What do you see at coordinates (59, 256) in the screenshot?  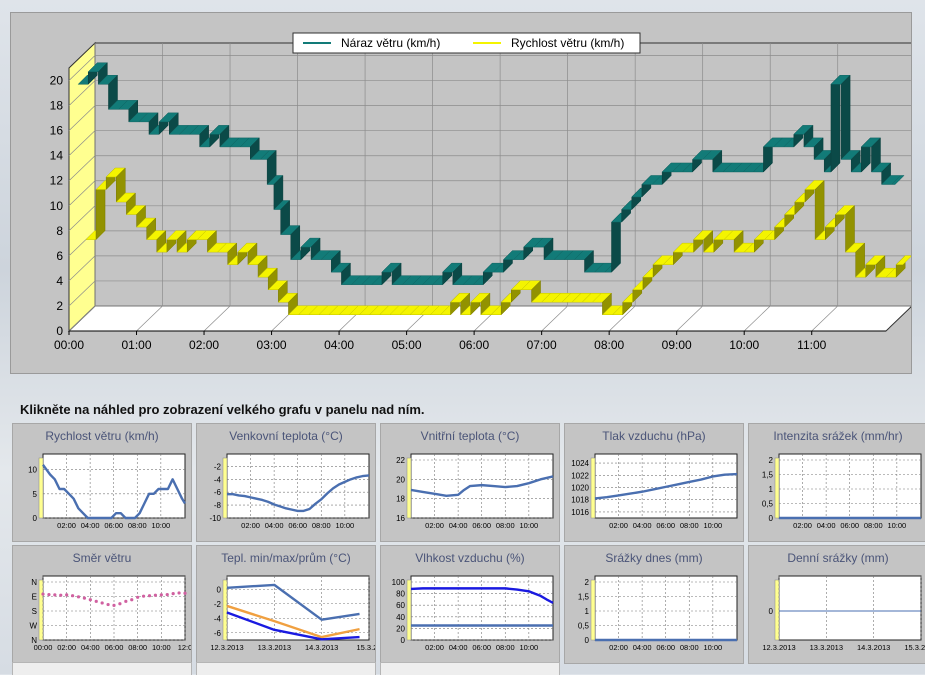 I see `y-tick-label: 6` at bounding box center [59, 256].